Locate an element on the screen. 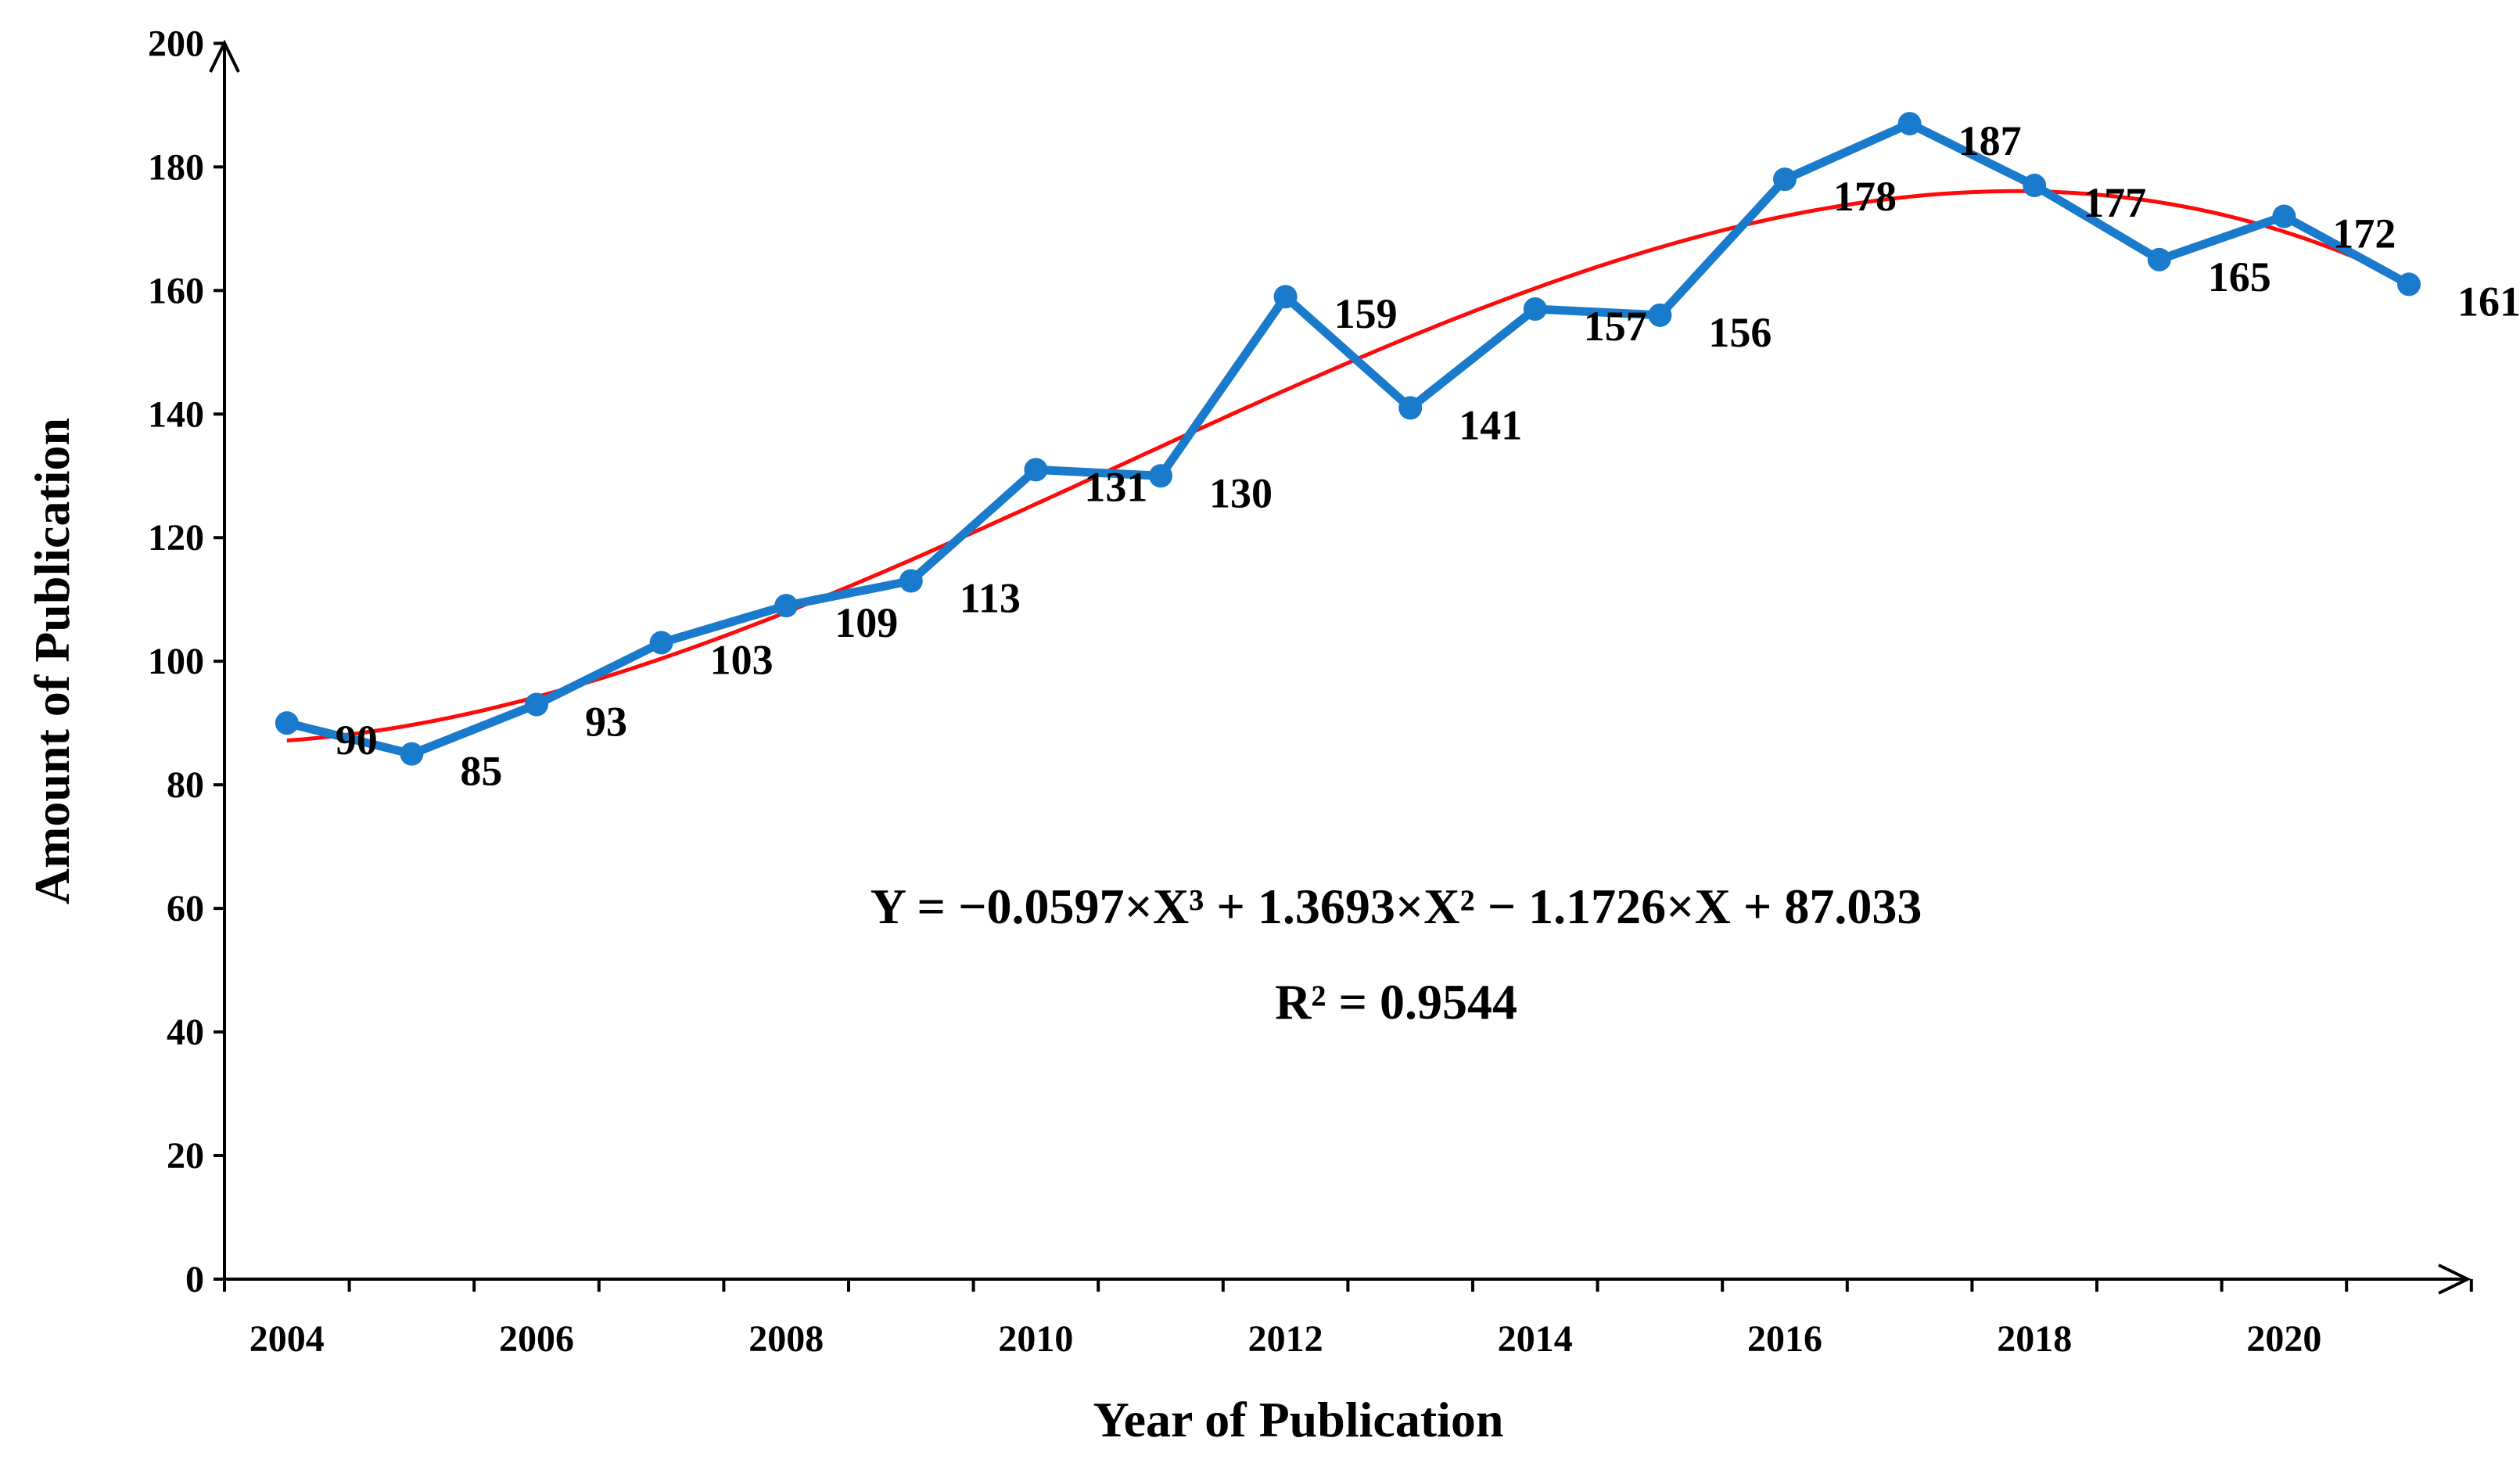  x-tick-label: 2020 is located at coordinates (2283, 1339).